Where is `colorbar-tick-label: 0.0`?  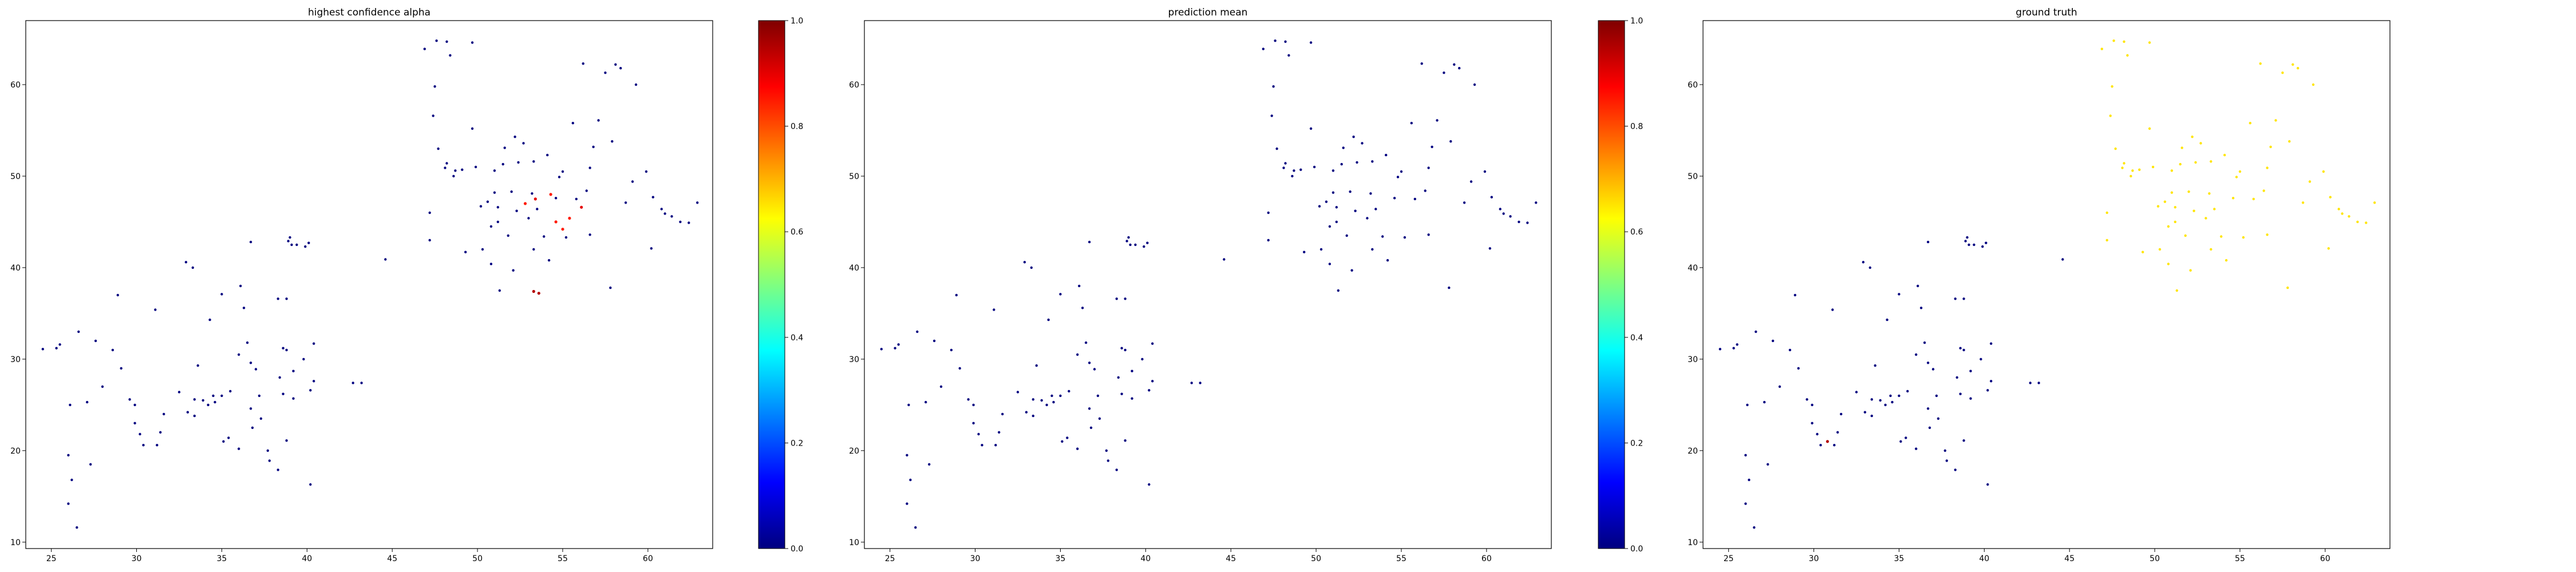 colorbar-tick-label: 0.0 is located at coordinates (797, 549).